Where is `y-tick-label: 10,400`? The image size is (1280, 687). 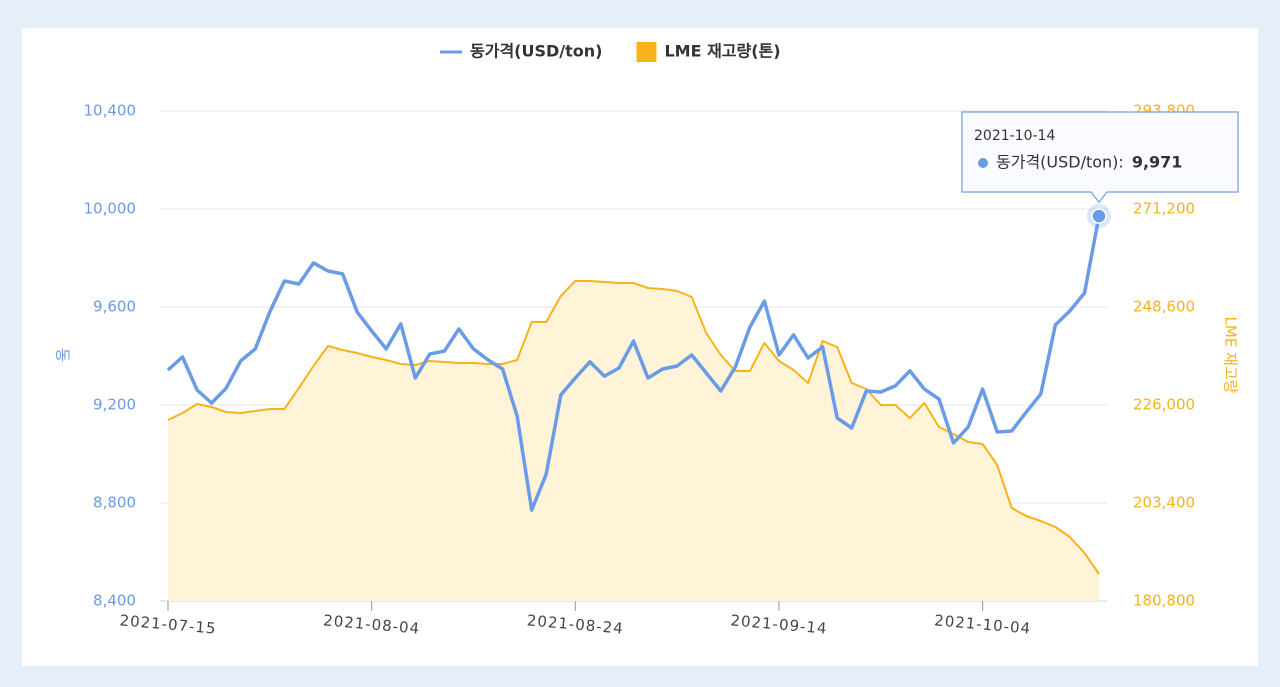
y-tick-label: 10,400 is located at coordinates (110, 111).